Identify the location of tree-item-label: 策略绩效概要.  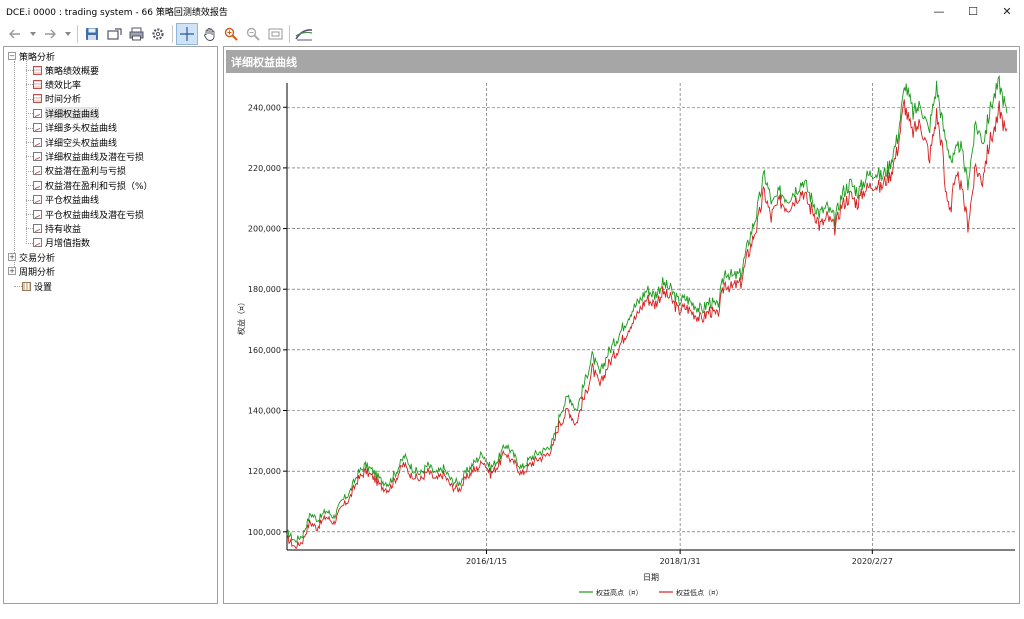
(72, 71).